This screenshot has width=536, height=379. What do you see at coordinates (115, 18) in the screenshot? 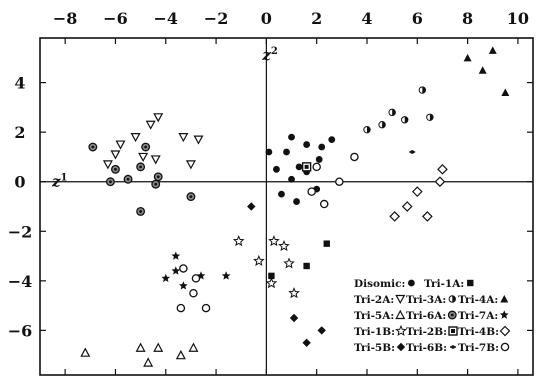
I see `x-tick-label: −6` at bounding box center [115, 18].